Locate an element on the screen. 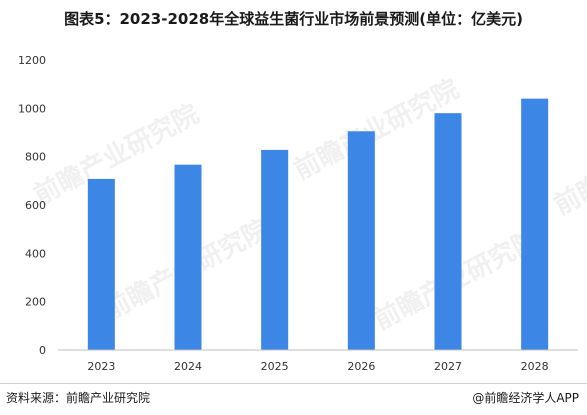 The image size is (587, 415). x-tick-label: 2024 is located at coordinates (188, 366).